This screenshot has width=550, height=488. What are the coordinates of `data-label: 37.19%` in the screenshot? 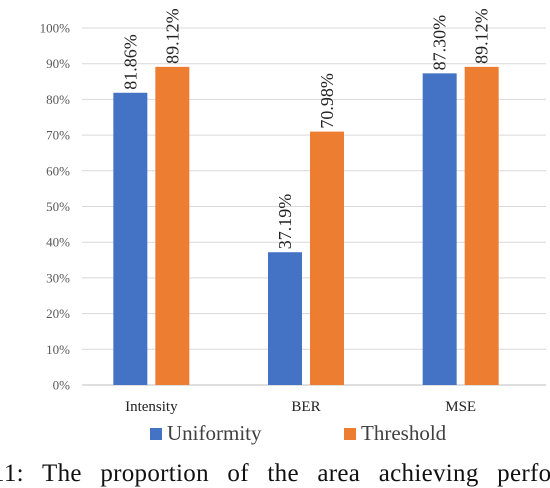 It's located at (285, 222).